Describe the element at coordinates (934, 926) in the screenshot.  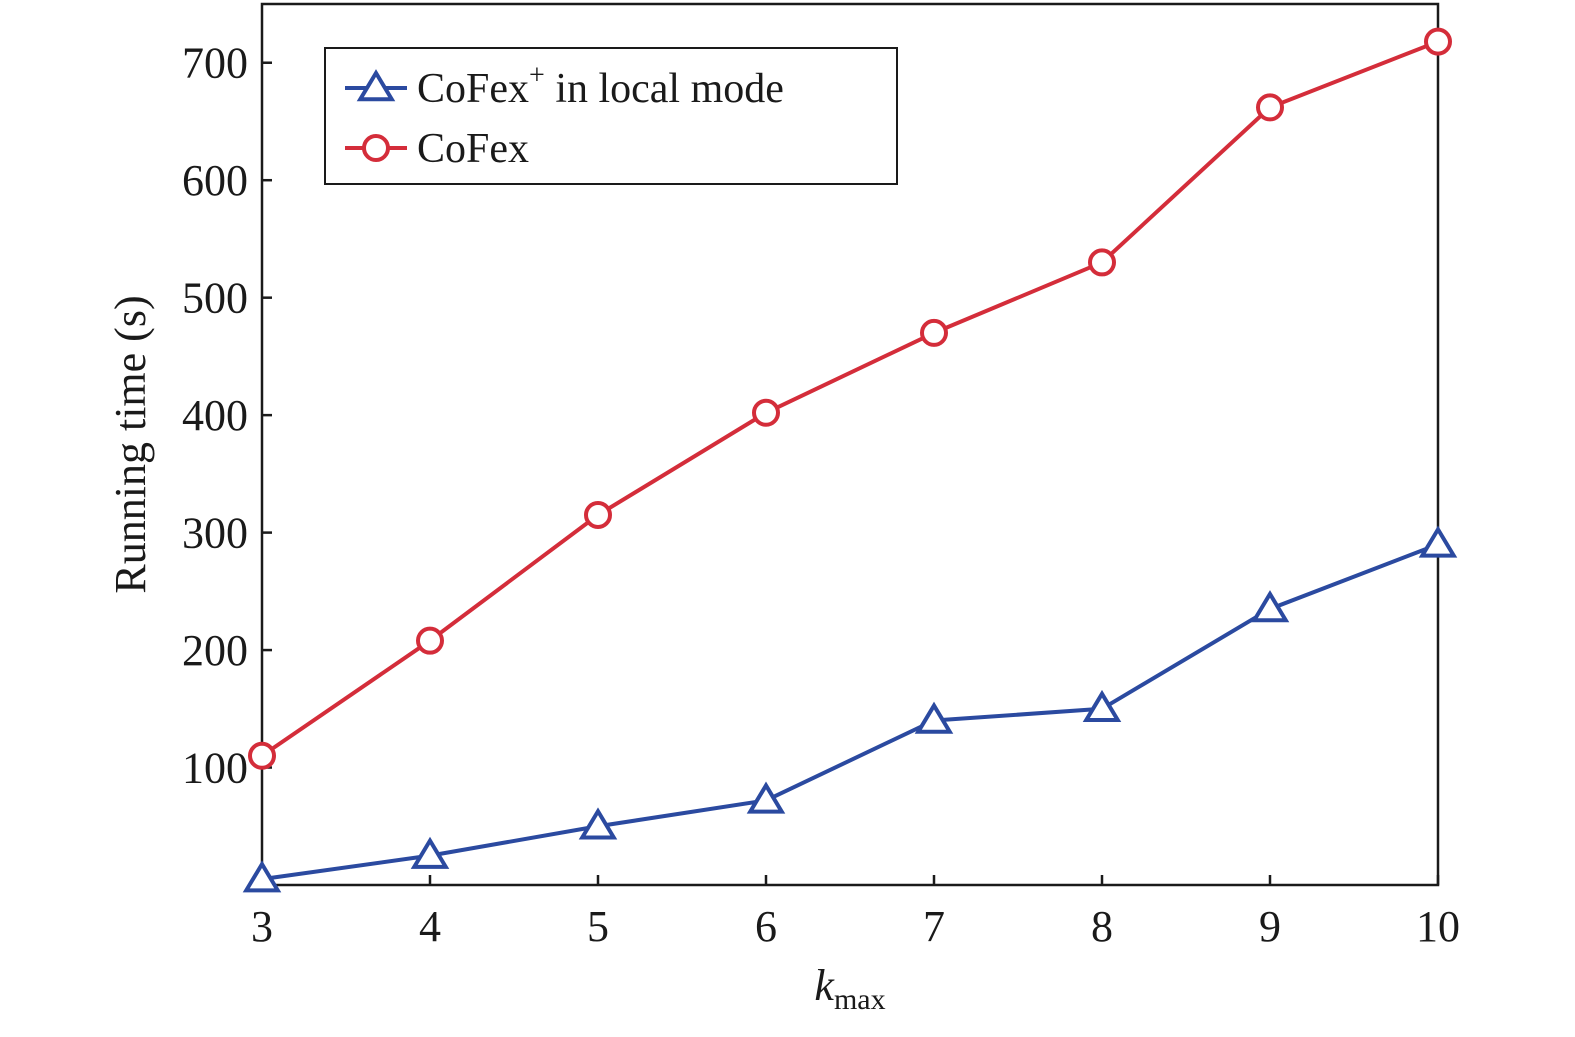
I see `x-tick-label: 7` at that location.